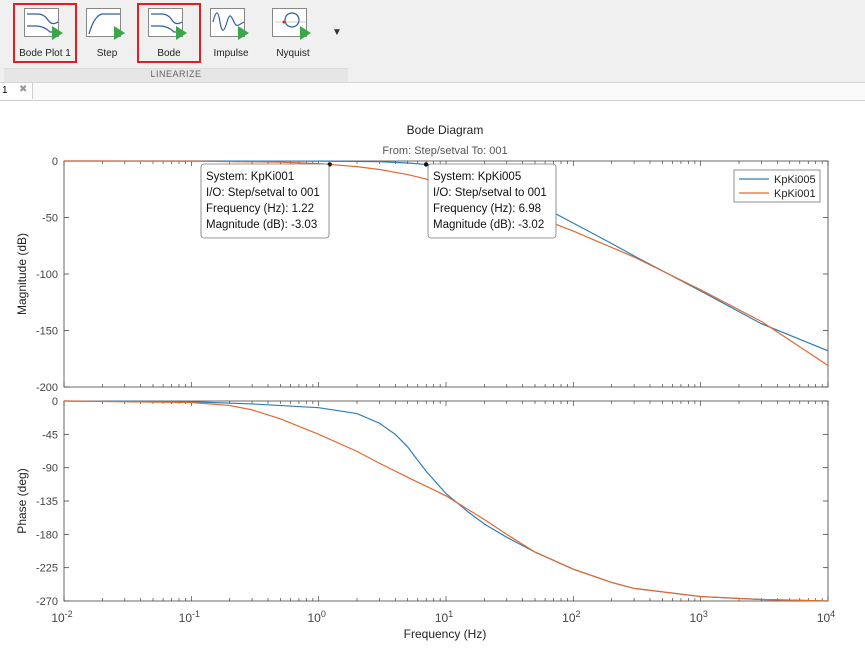 The width and height of the screenshot is (865, 654). Describe the element at coordinates (189, 617) in the screenshot. I see `x-tick-label: 10⁻¹` at that location.